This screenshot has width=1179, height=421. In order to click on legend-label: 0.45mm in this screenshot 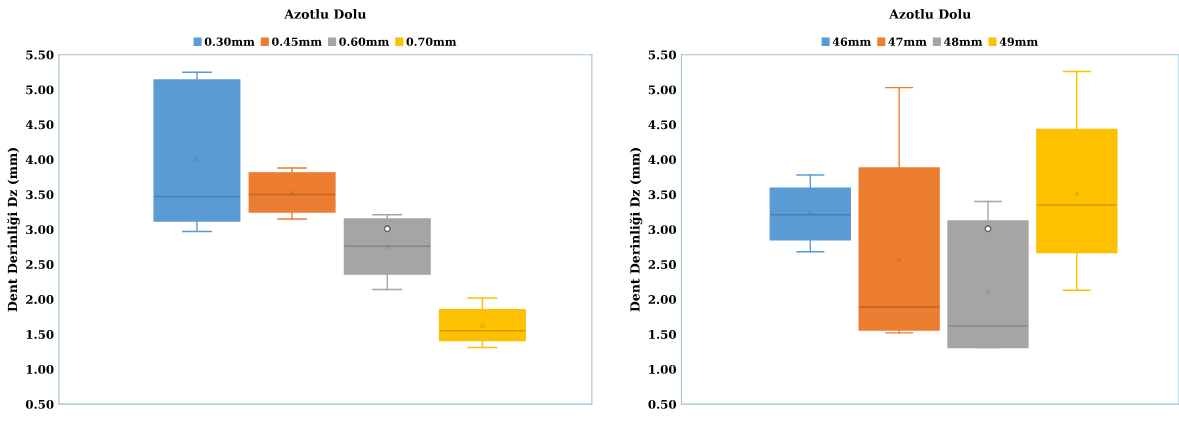, I will do `click(297, 41)`.